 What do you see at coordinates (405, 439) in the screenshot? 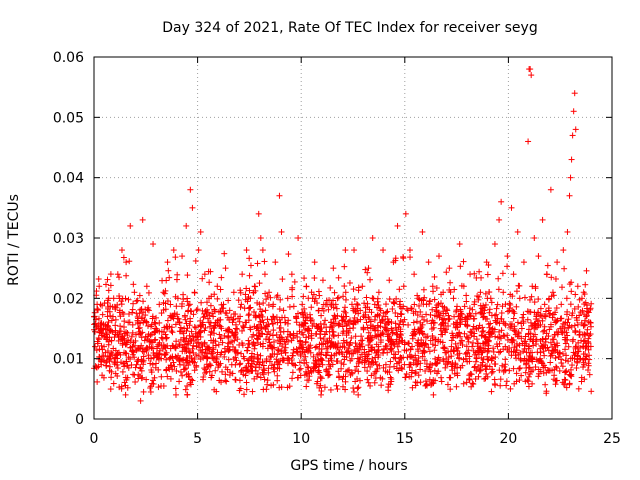
I see `x-tick-label: 15` at bounding box center [405, 439].